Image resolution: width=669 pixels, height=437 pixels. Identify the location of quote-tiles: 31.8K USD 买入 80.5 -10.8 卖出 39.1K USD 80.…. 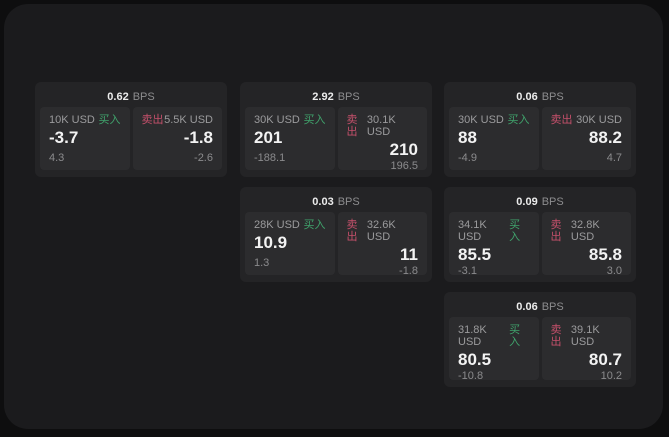
(540, 349).